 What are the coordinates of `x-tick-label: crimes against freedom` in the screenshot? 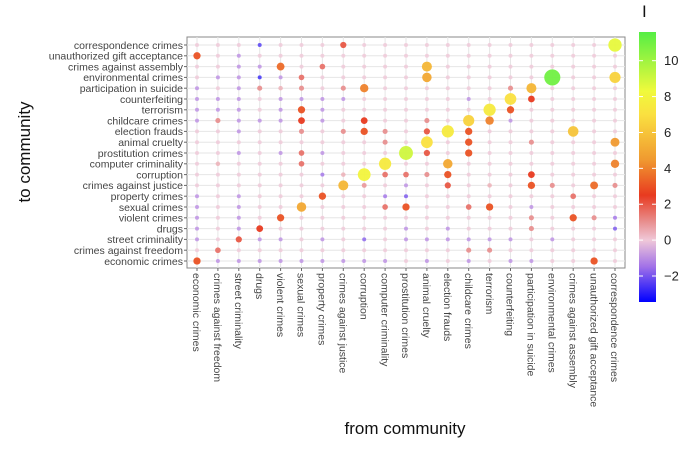 It's located at (217, 327).